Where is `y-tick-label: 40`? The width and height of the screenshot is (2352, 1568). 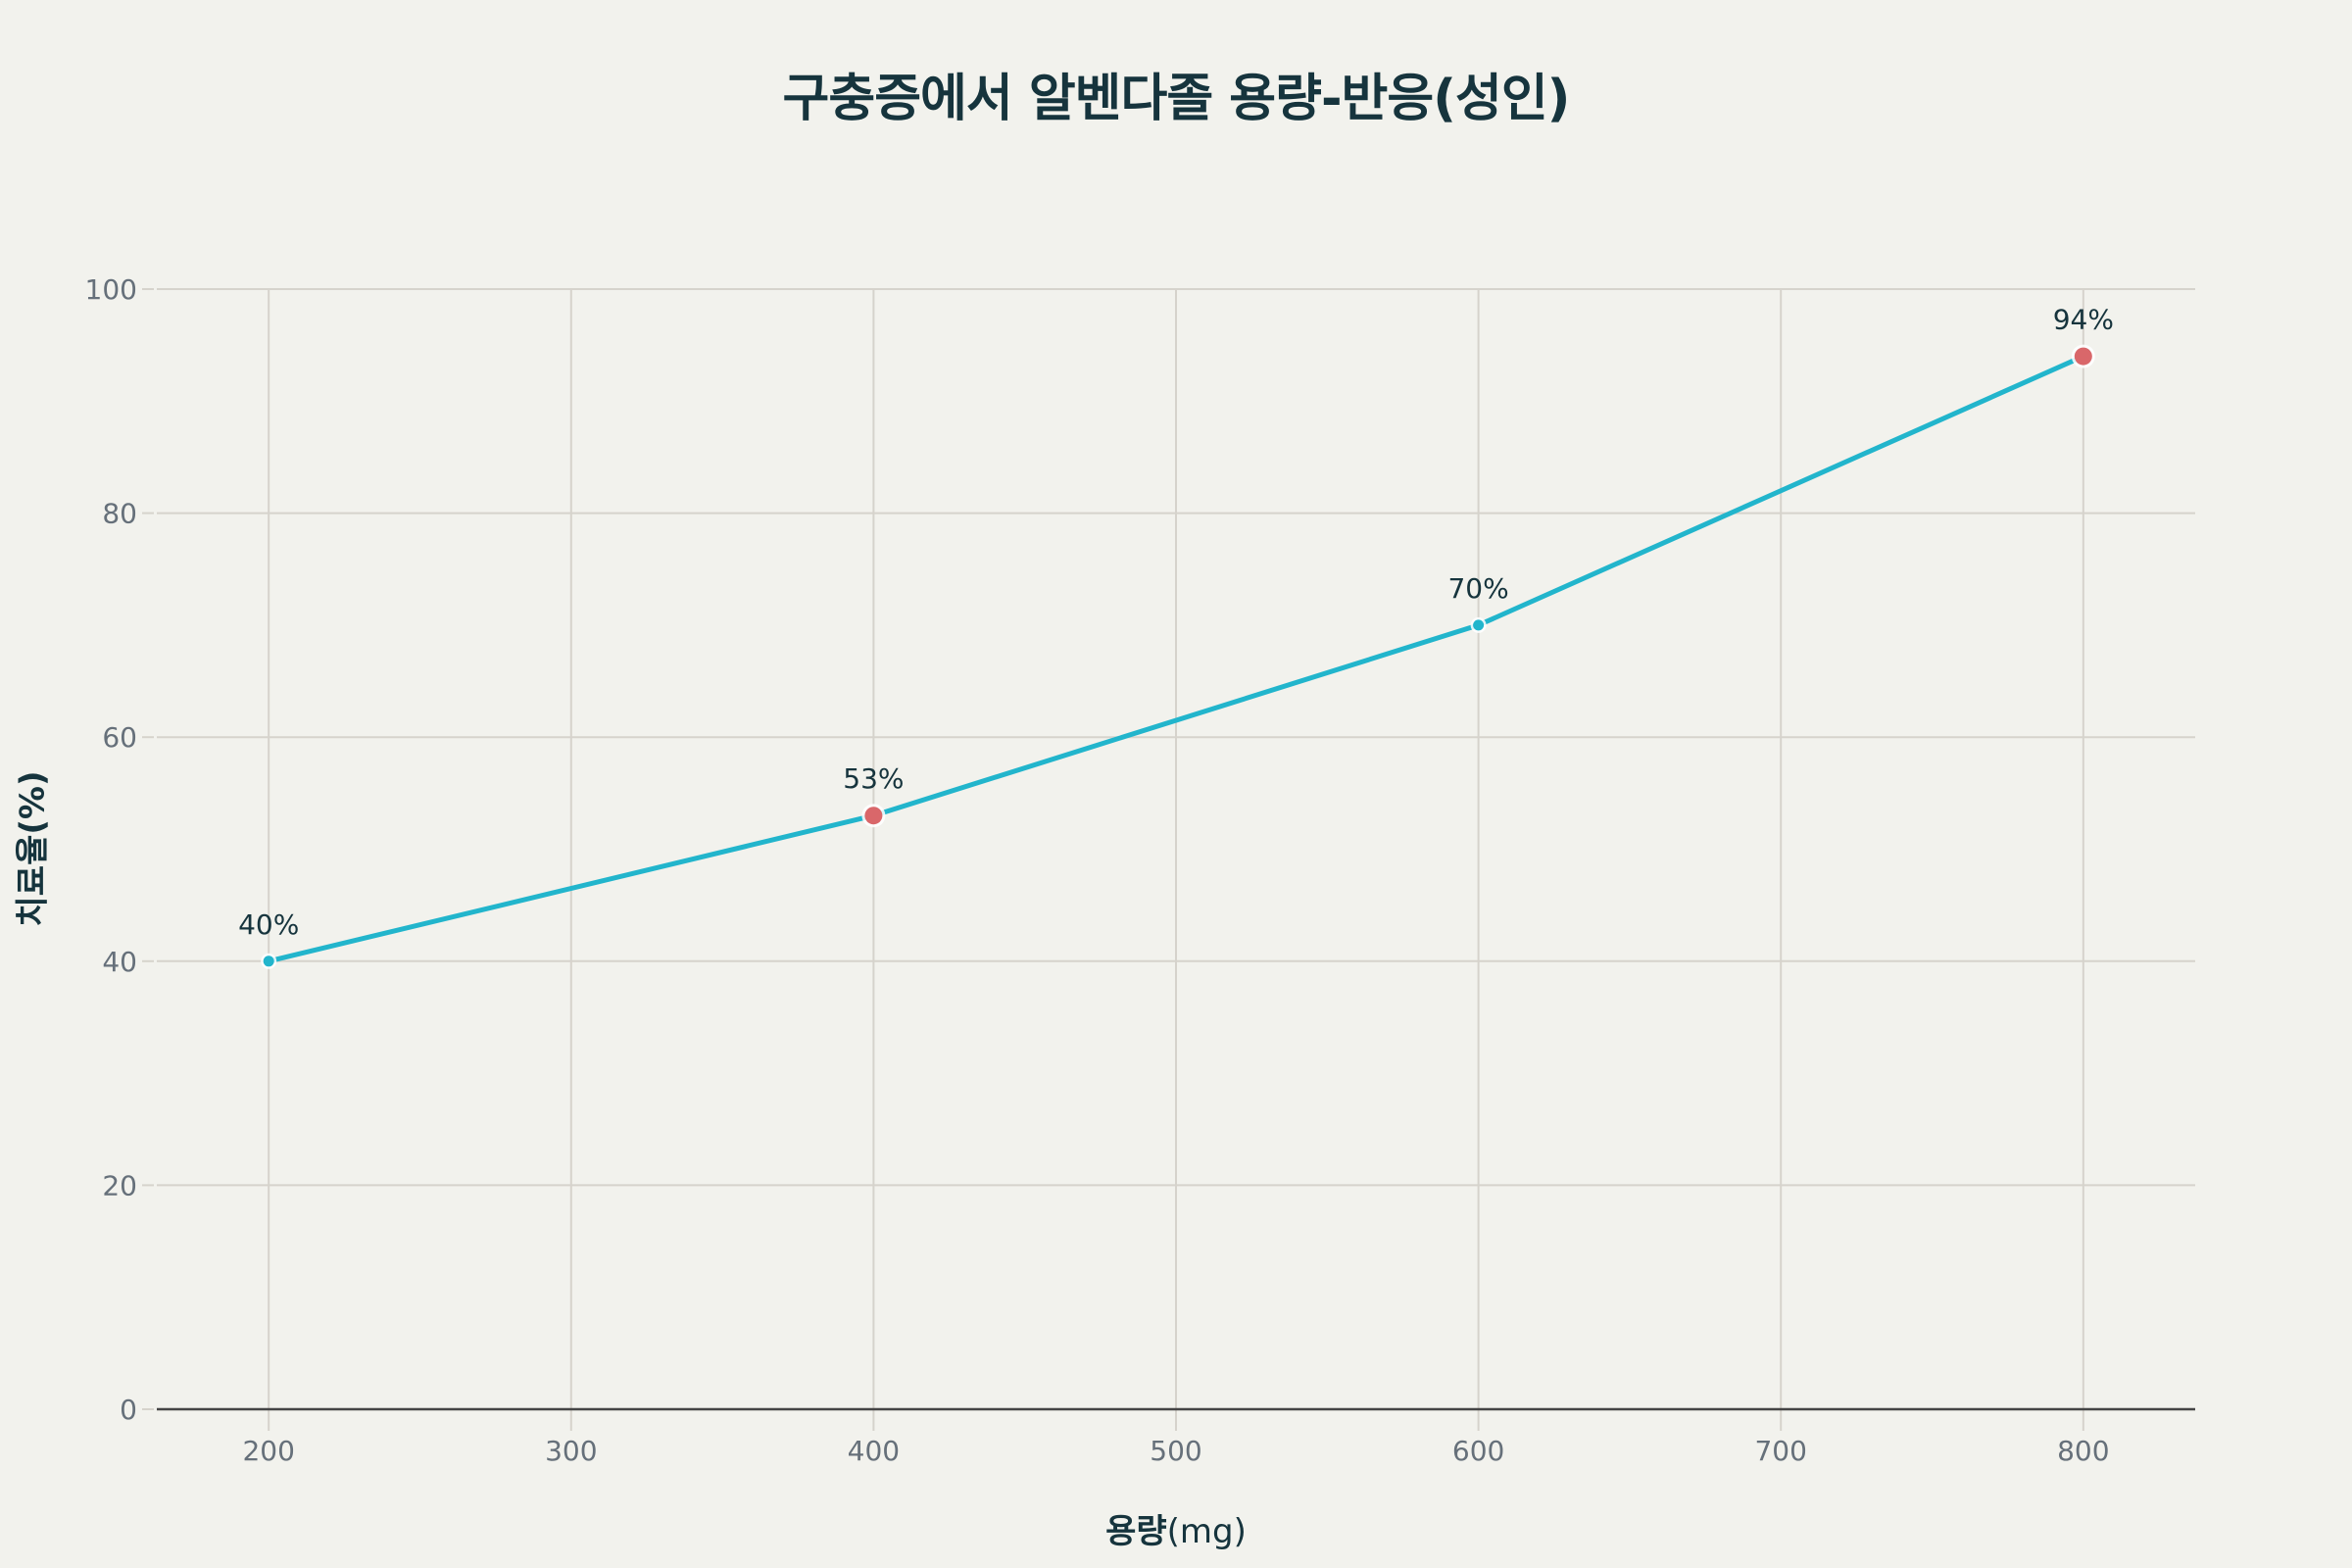 y-tick-label: 40 is located at coordinates (119, 962).